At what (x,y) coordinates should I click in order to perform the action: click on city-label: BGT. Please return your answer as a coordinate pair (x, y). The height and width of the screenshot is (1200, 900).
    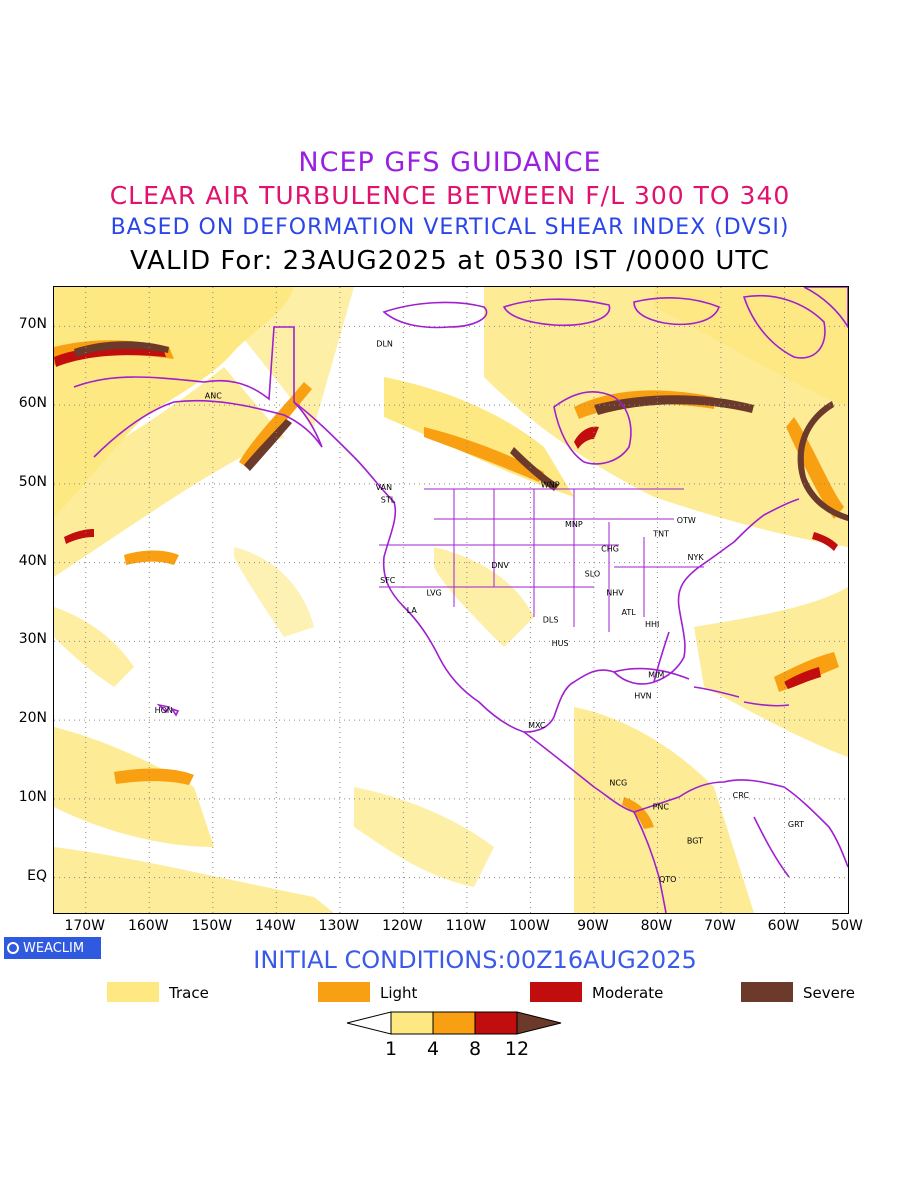
    Looking at the image, I should click on (695, 841).